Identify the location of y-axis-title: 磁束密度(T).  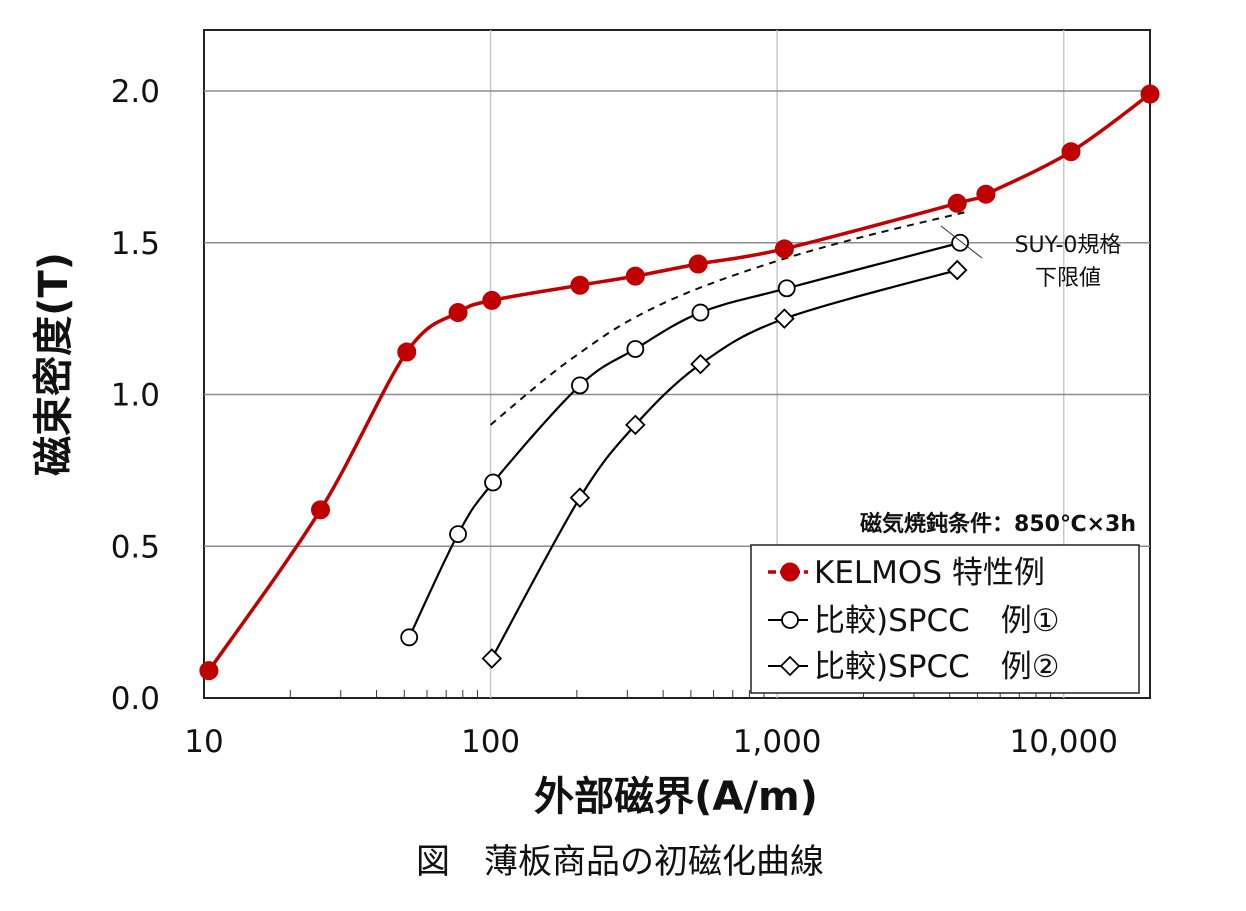
(54, 364).